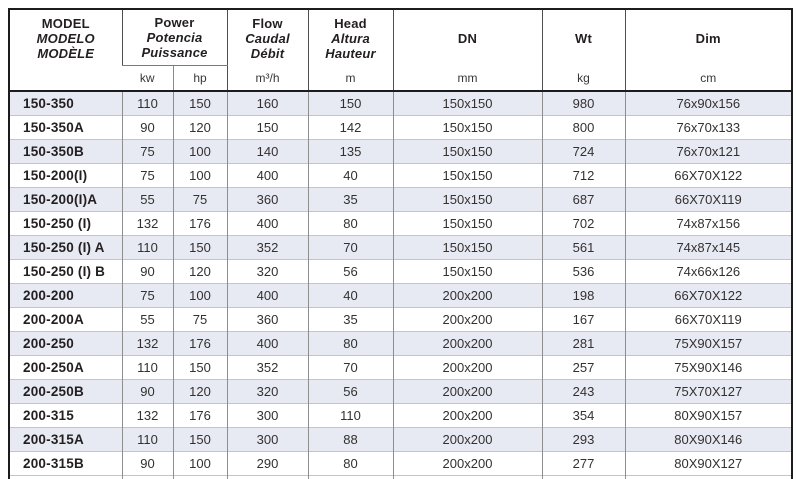 The width and height of the screenshot is (797, 479). Describe the element at coordinates (583, 319) in the screenshot. I see `cell-wt: 167` at that location.